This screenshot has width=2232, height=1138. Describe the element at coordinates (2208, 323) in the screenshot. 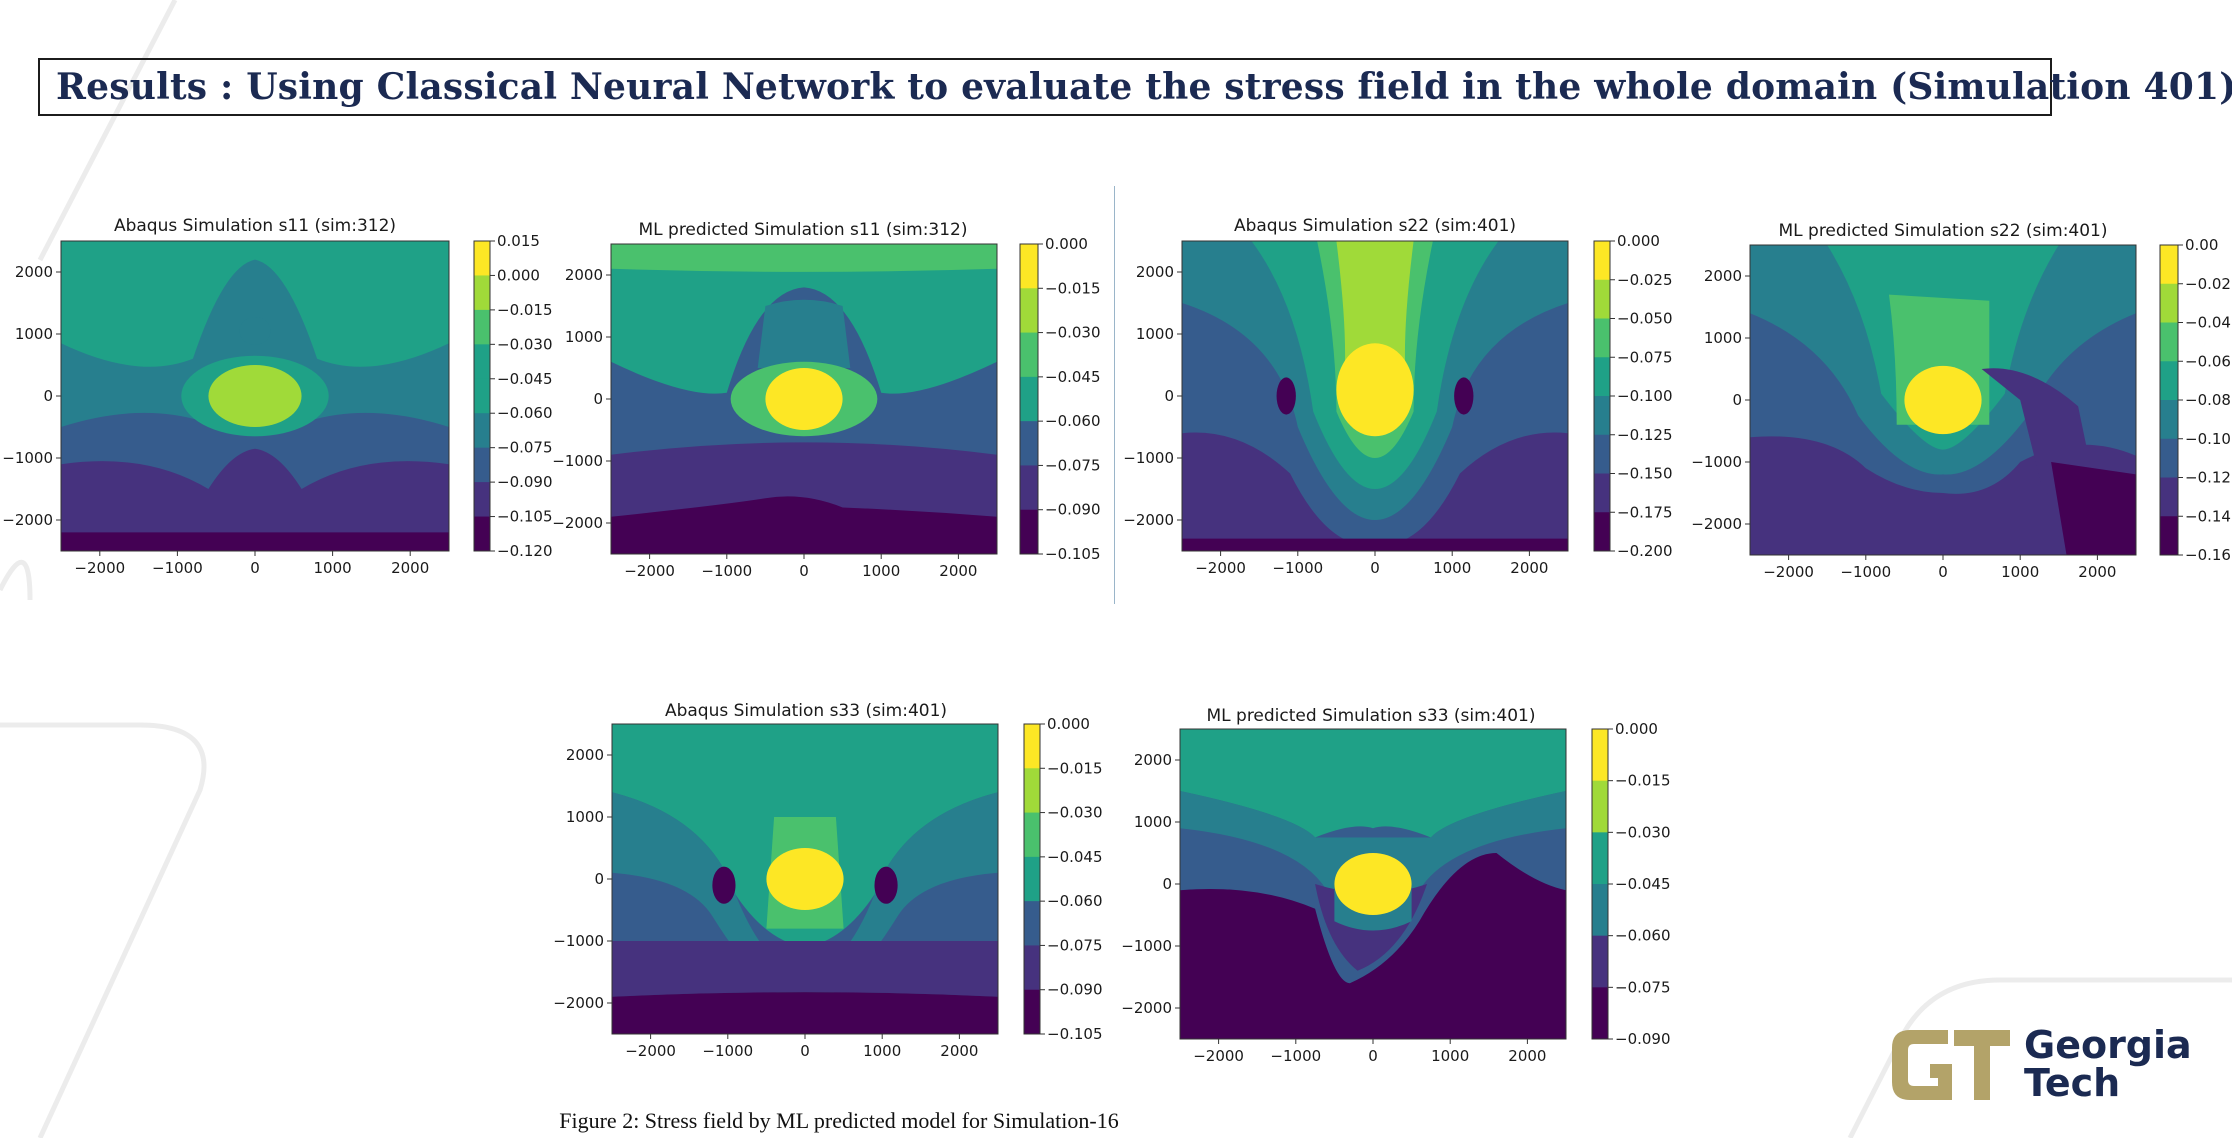

I see `colorbar-tick-label: −0.04` at that location.